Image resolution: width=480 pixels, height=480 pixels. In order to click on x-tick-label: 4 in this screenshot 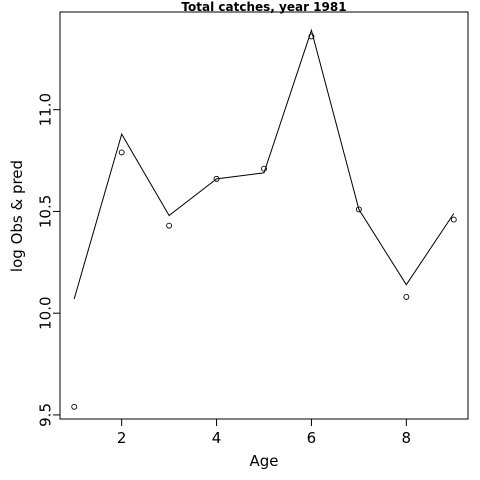, I will do `click(217, 438)`.